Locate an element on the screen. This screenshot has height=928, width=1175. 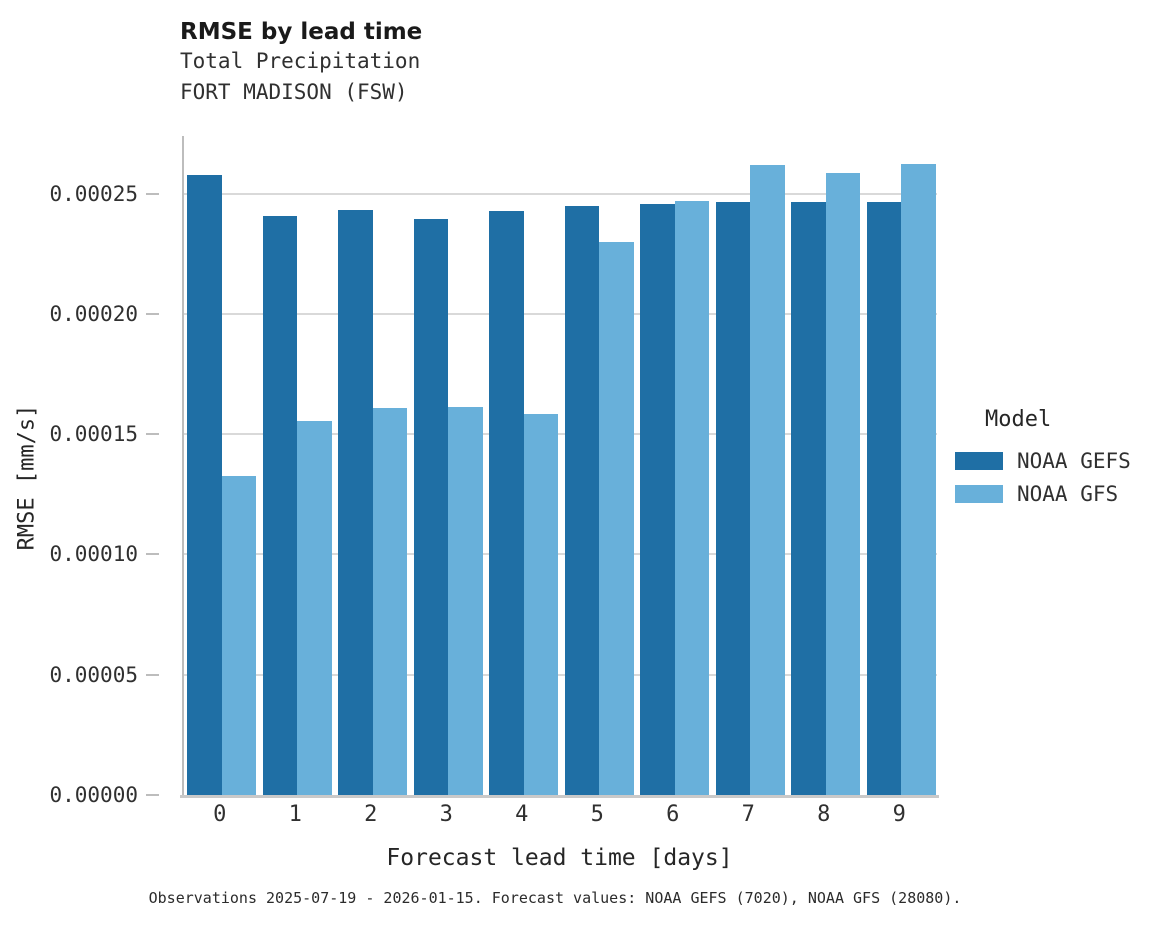
x-axis-tick-label: 9 is located at coordinates (899, 814).